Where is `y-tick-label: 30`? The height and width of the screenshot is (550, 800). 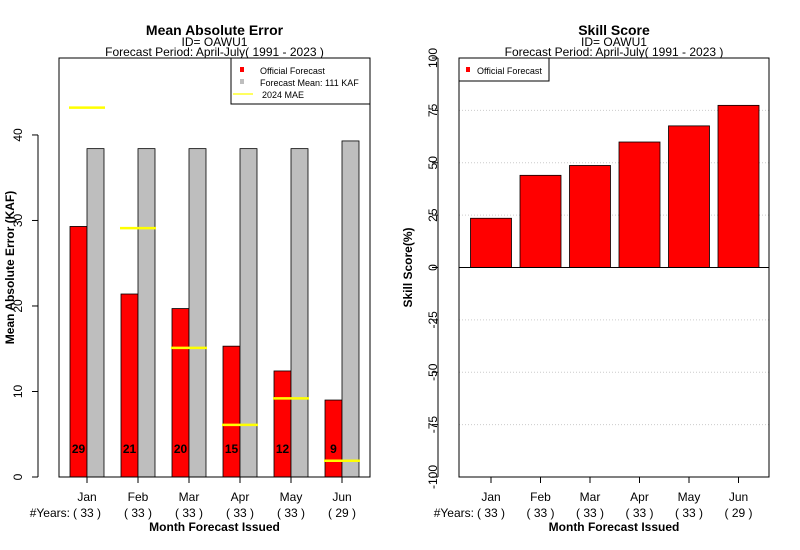 y-tick-label: 30 is located at coordinates (18, 220).